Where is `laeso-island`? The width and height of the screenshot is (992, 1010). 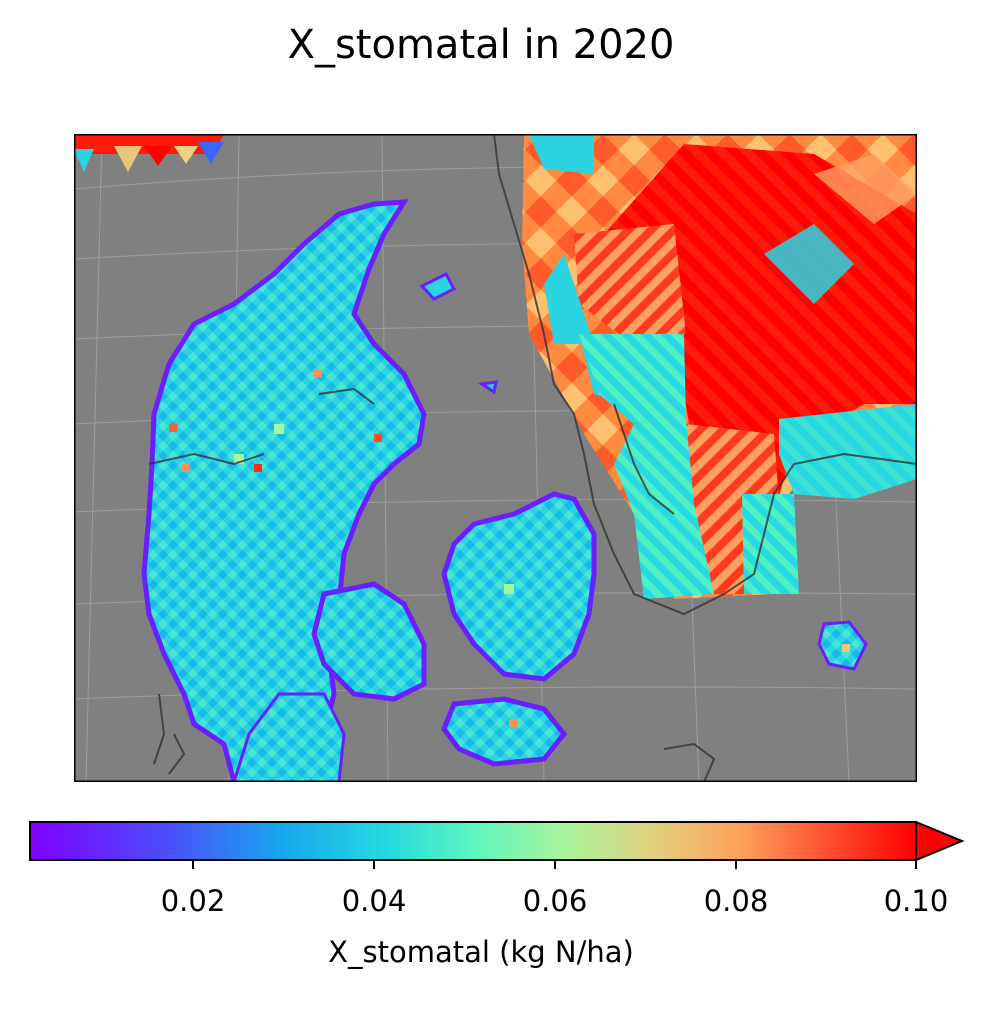 laeso-island is located at coordinates (438, 286).